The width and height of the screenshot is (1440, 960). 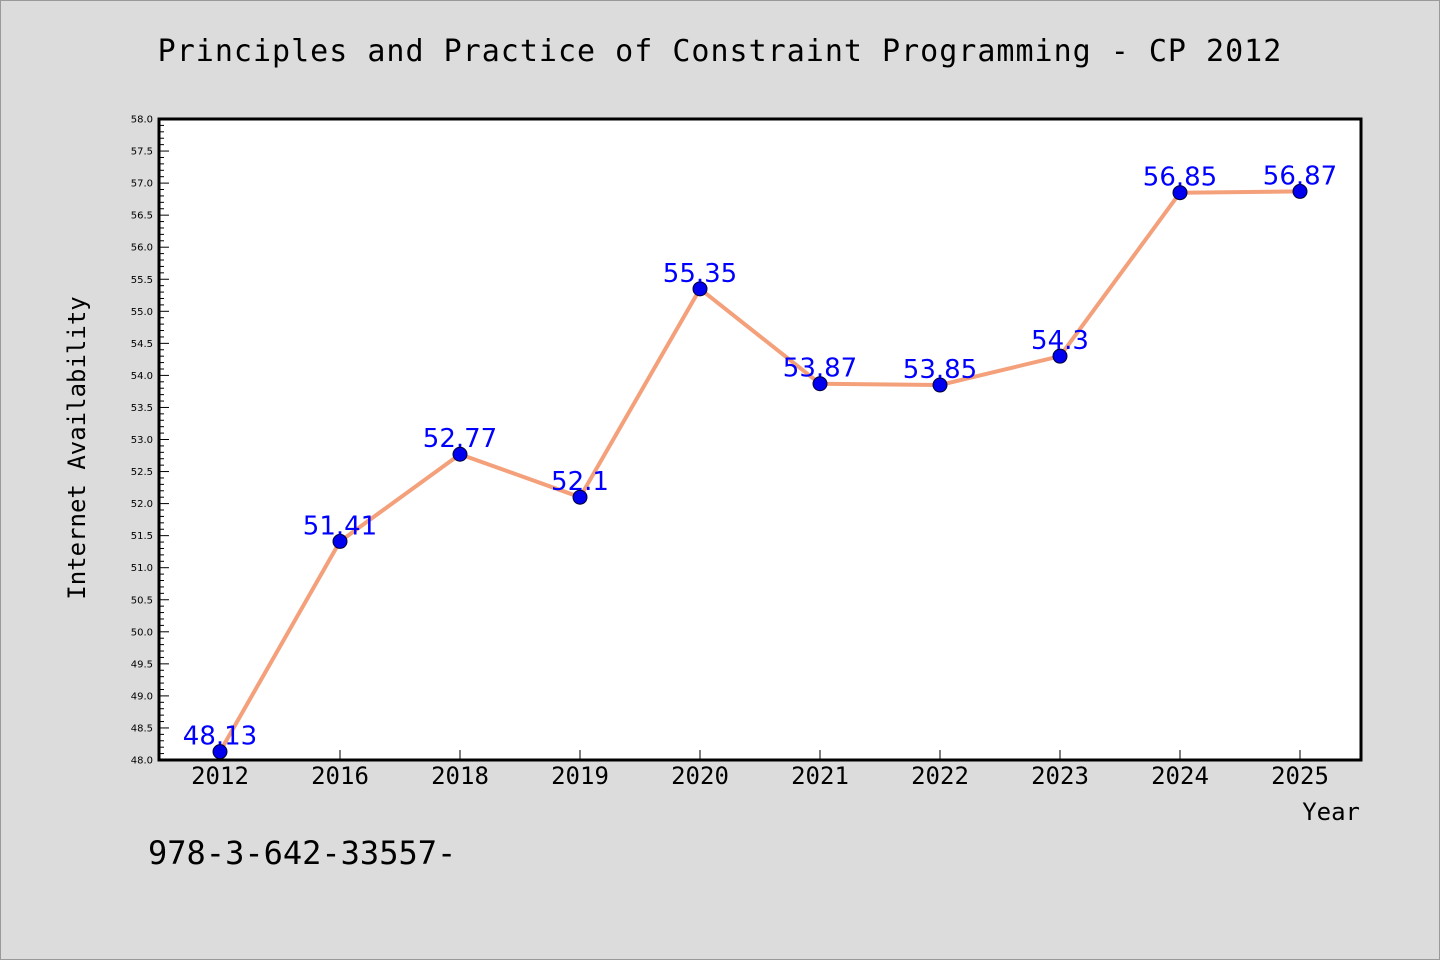 What do you see at coordinates (142, 632) in the screenshot?
I see `y-tick-label: 50.0` at bounding box center [142, 632].